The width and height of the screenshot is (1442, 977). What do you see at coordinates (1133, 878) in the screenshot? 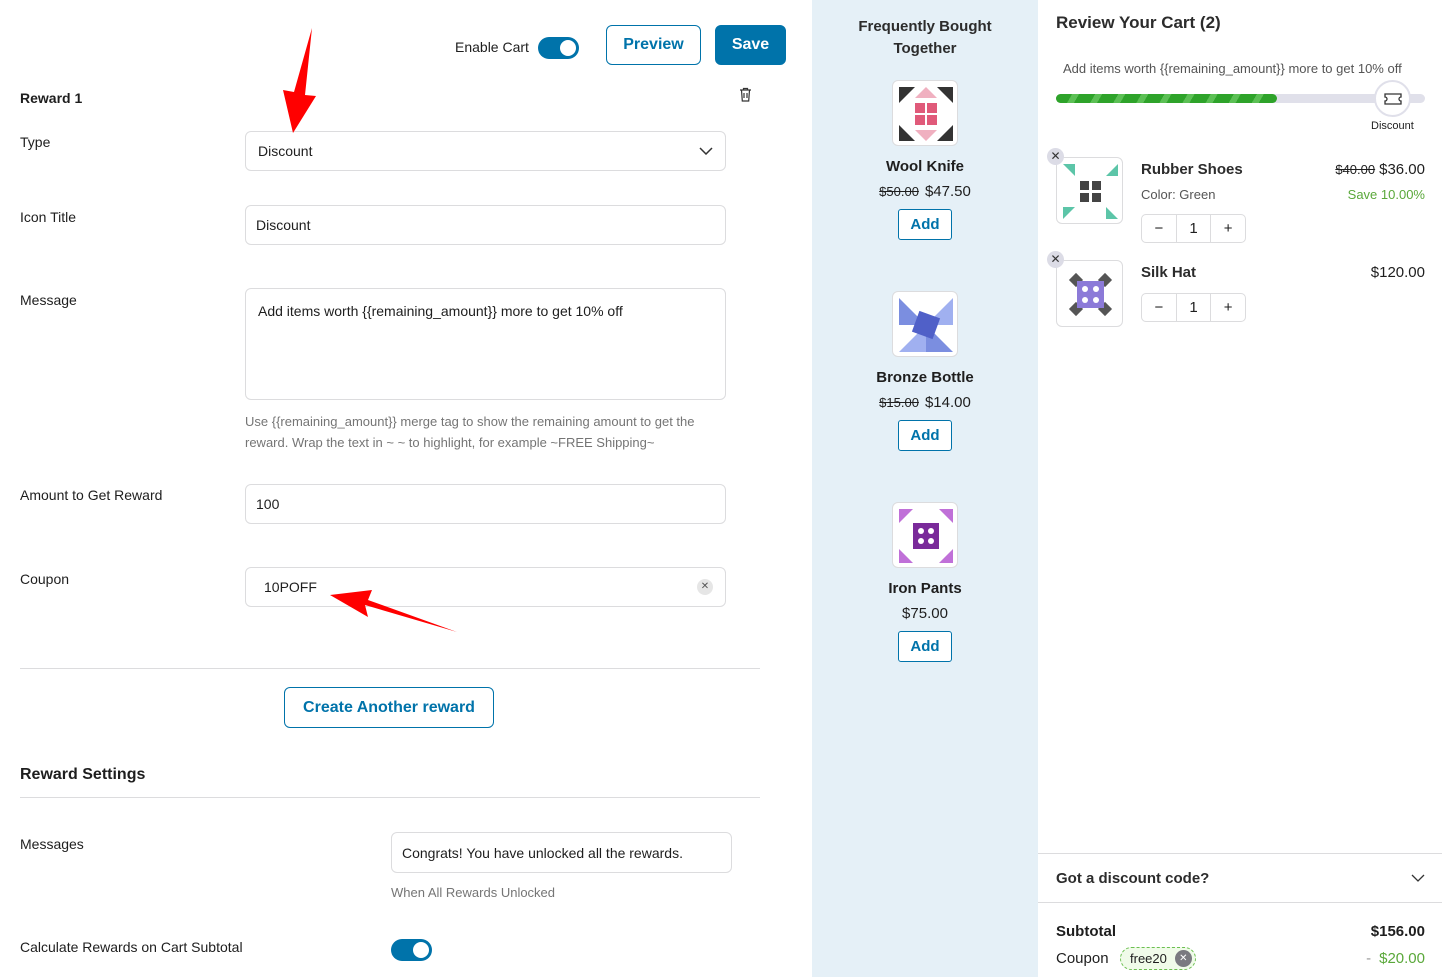
I see `discount-code-label: Got a discount code?` at bounding box center [1133, 878].